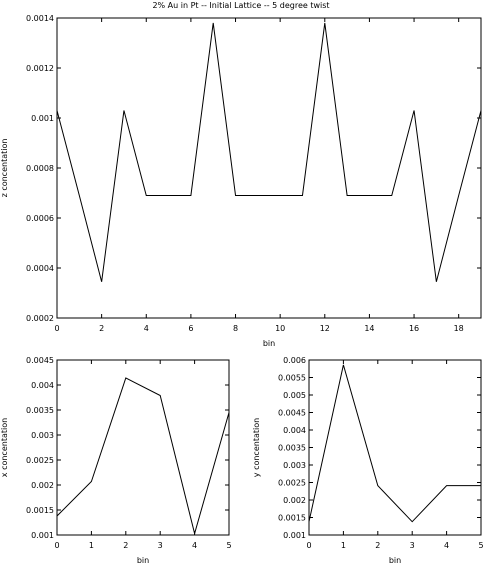  I want to click on y-tick-label: 0.0002, so click(40, 318).